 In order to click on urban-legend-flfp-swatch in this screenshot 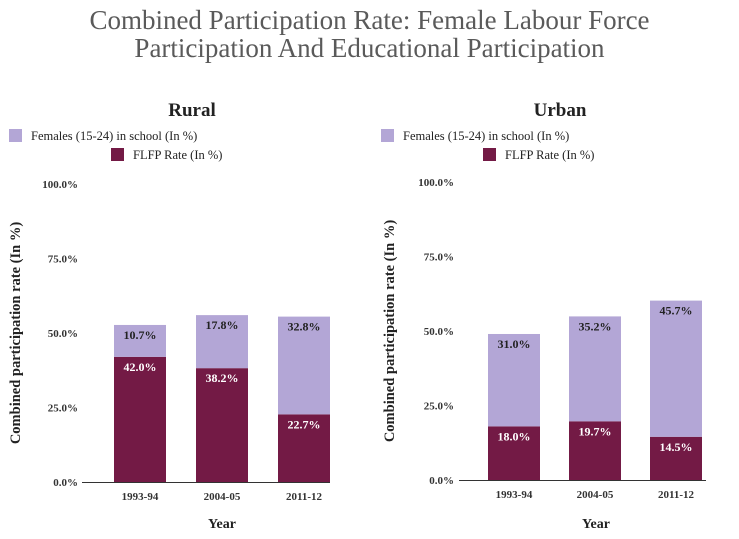, I will do `click(489, 154)`.